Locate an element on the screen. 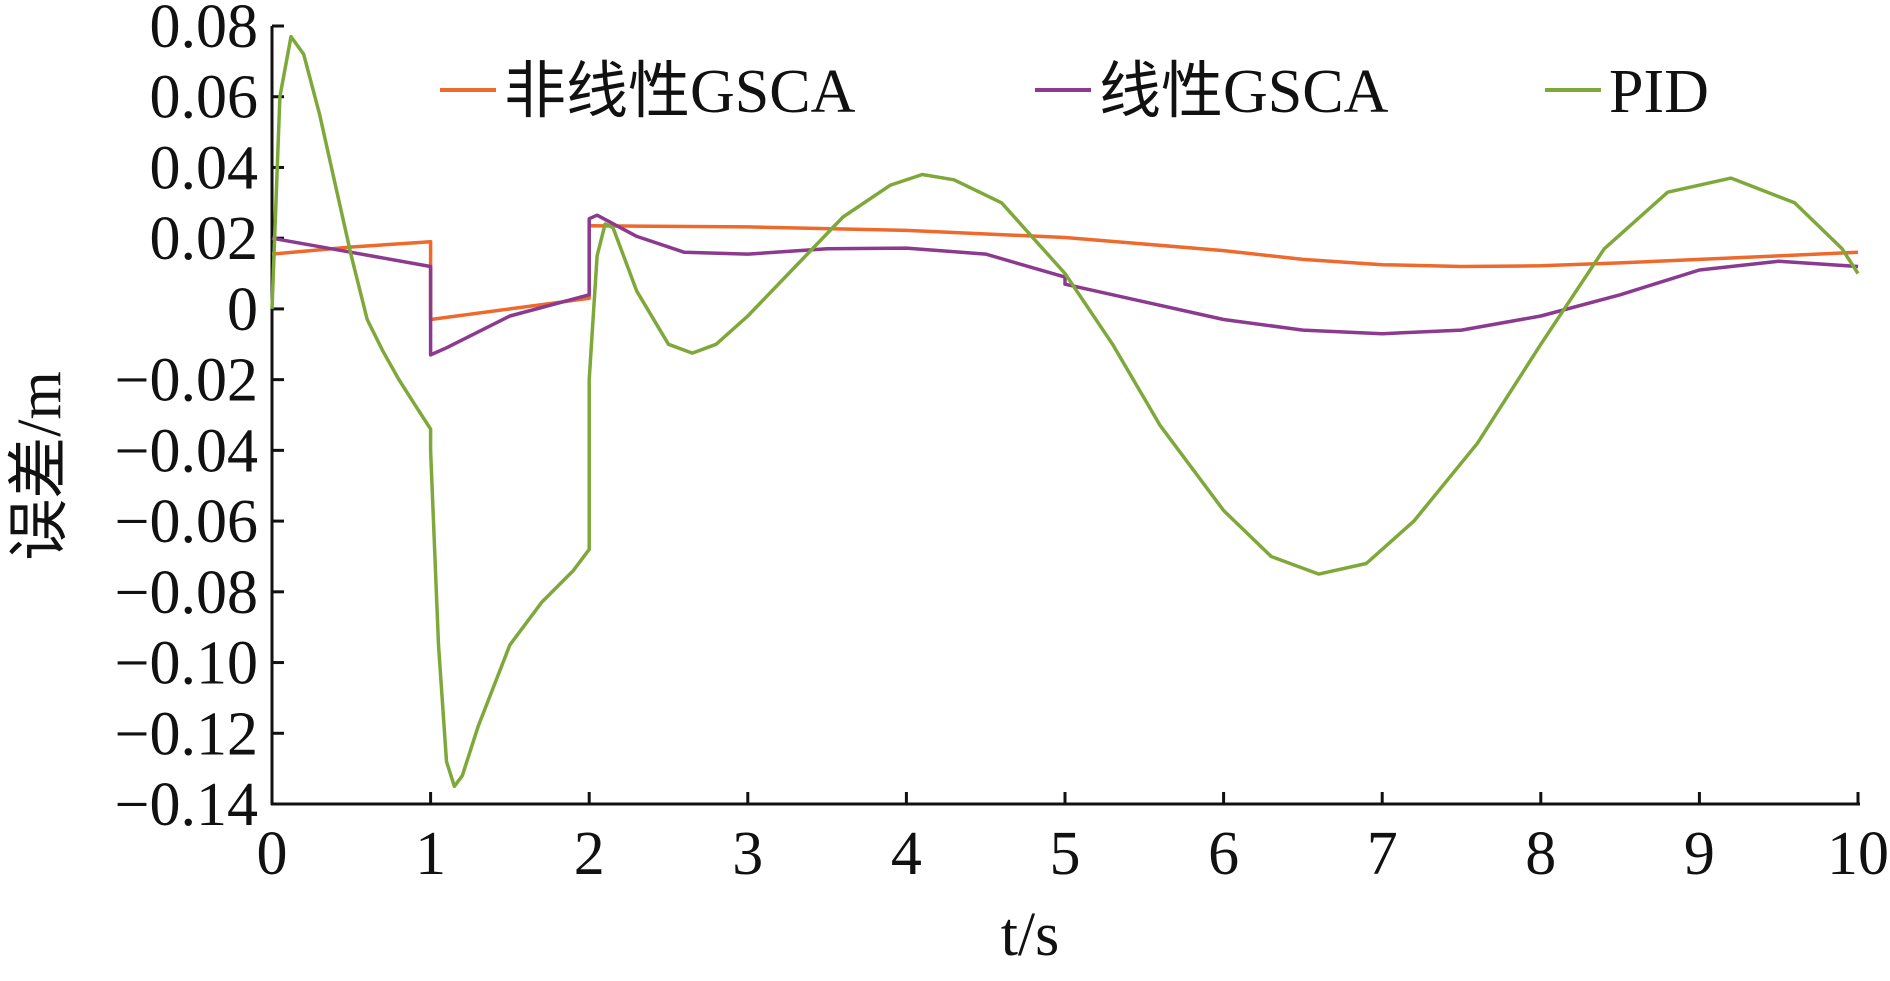  x-tick-label: 10 is located at coordinates (1858, 854).